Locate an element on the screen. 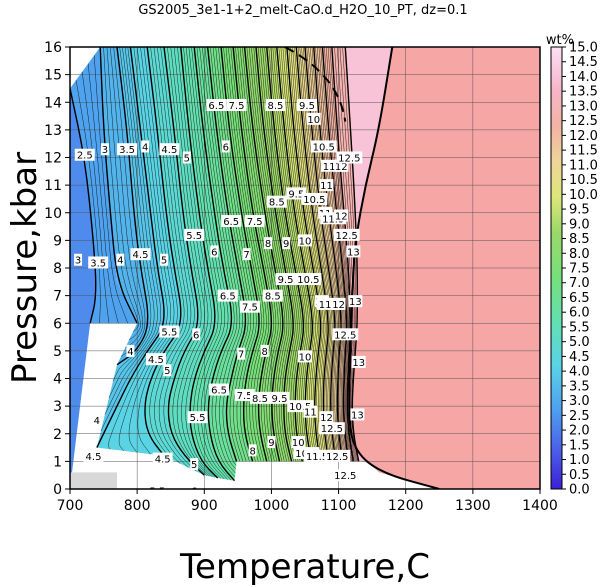 The image size is (608, 587). contour-label: 3 is located at coordinates (78, 260).